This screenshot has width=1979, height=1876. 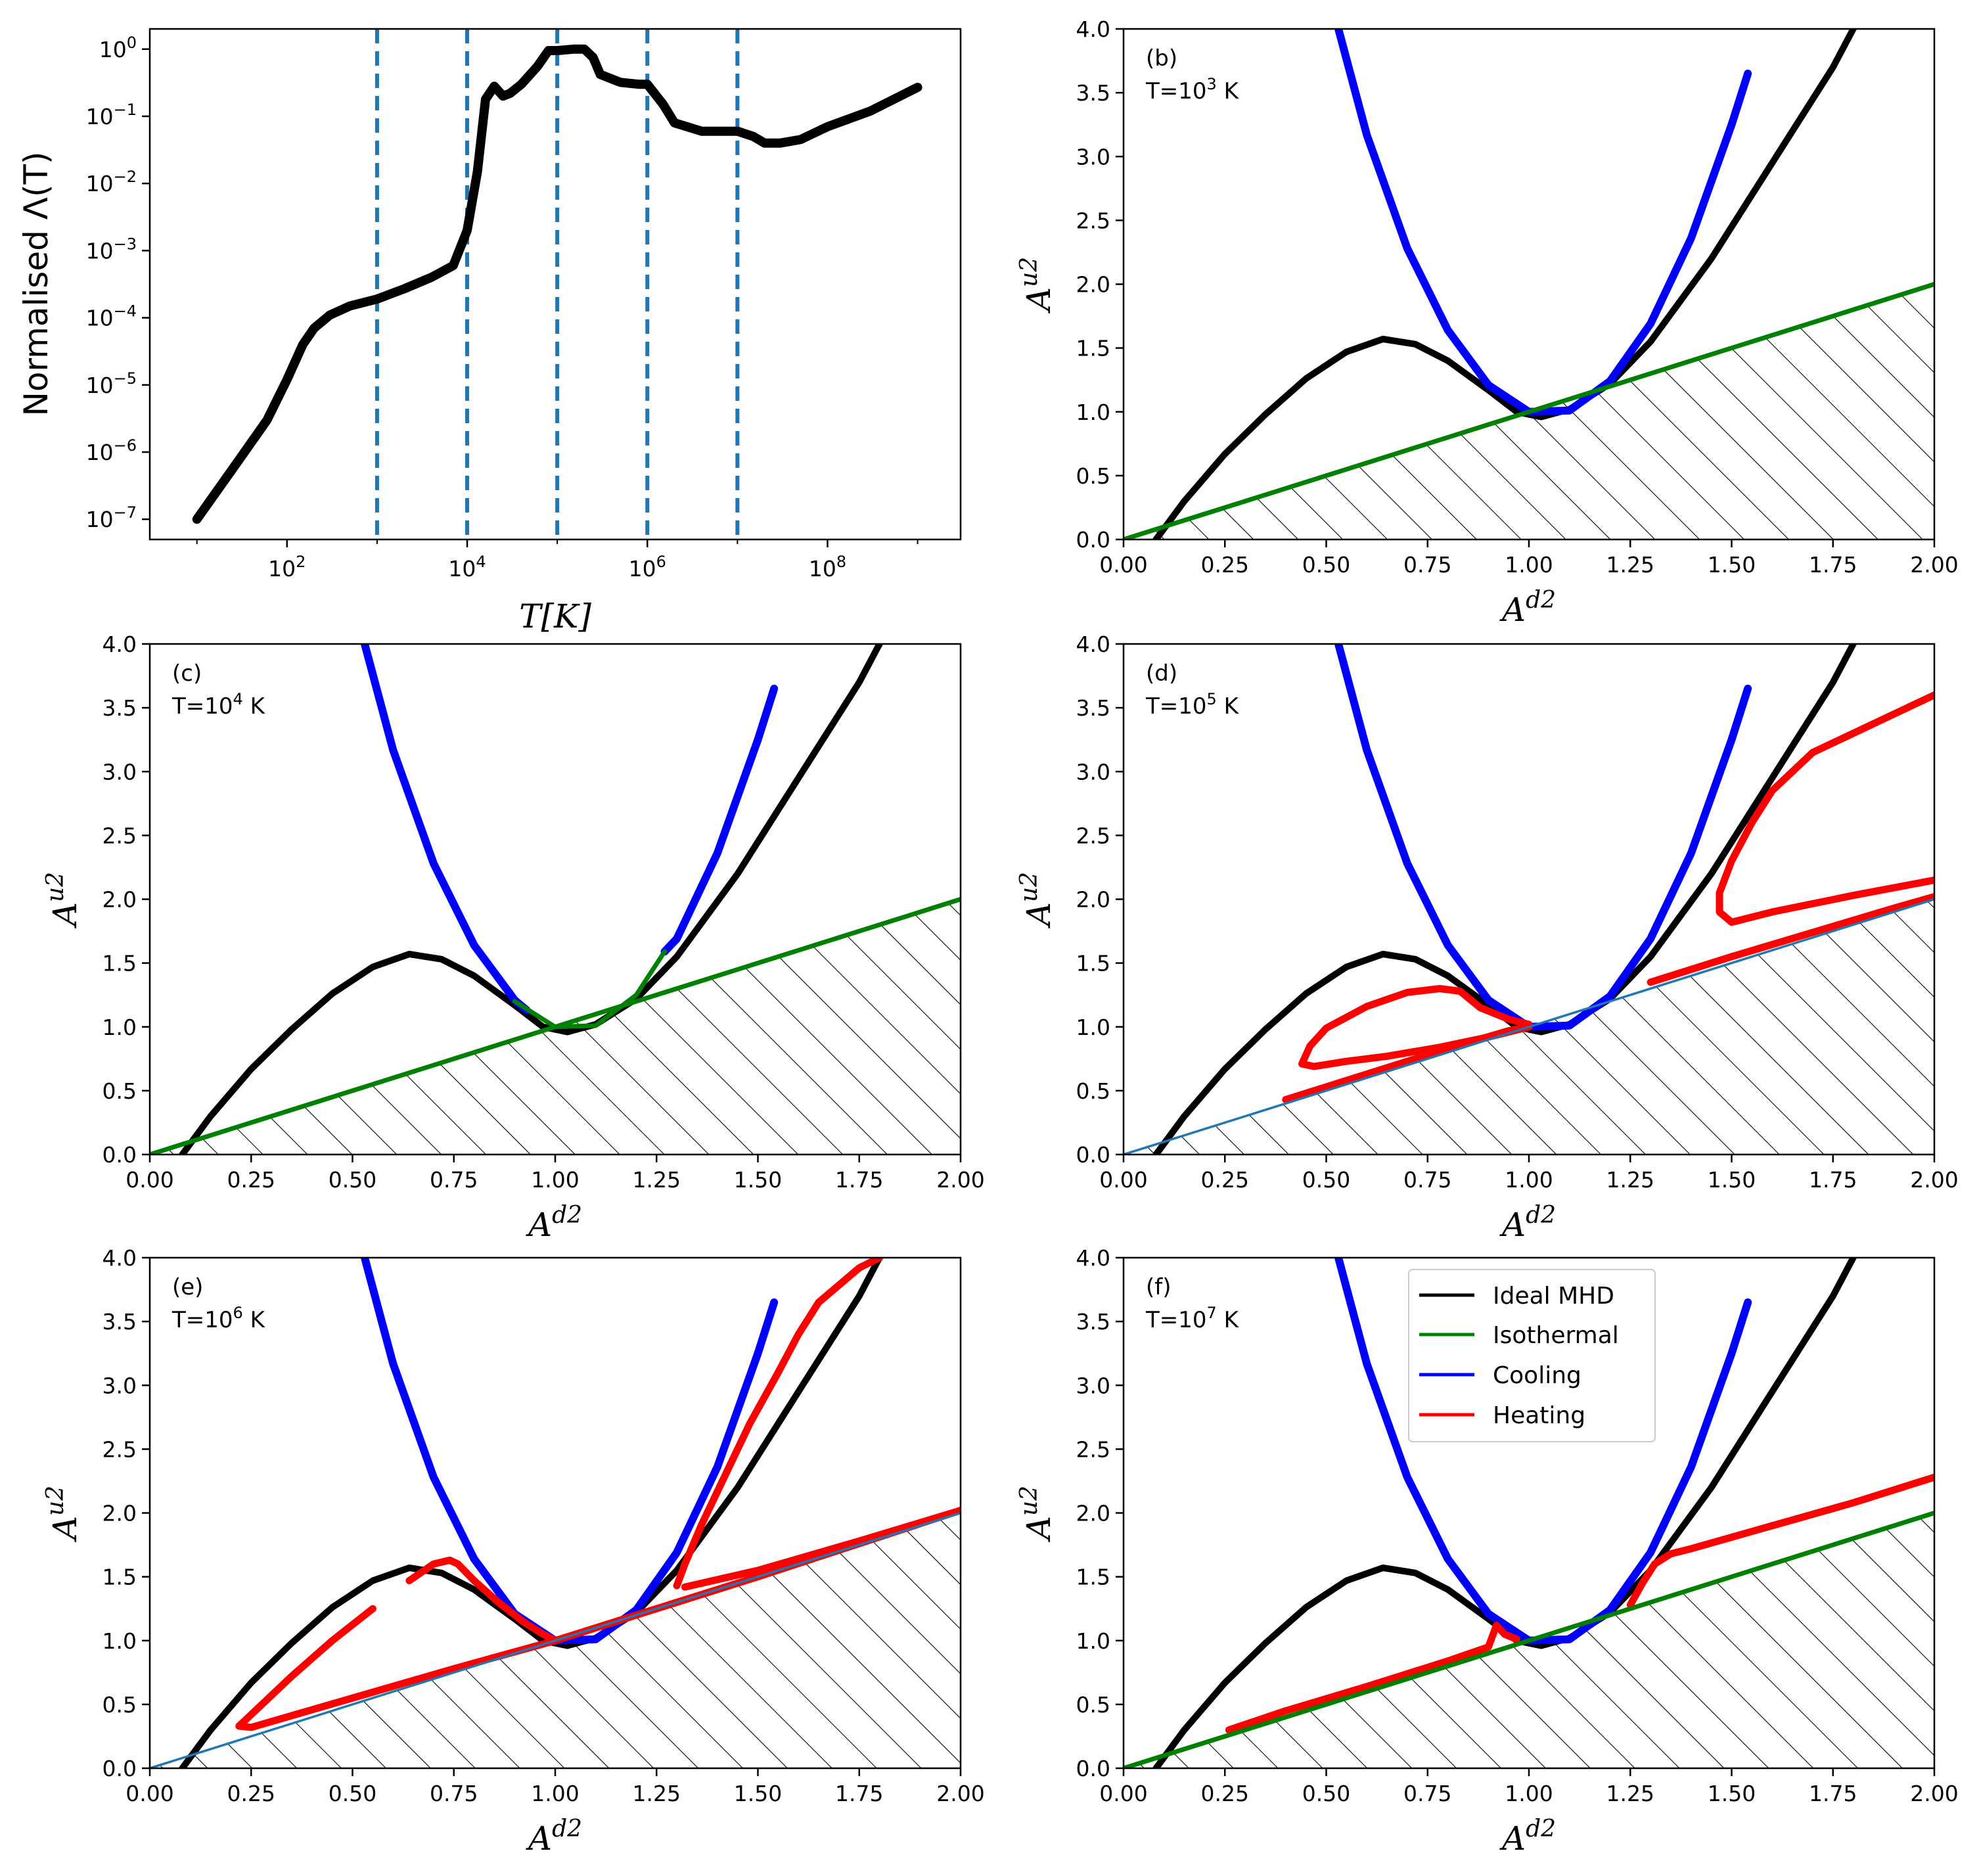 I want to click on panel-e-temperature: T=106 K, so click(x=219, y=1318).